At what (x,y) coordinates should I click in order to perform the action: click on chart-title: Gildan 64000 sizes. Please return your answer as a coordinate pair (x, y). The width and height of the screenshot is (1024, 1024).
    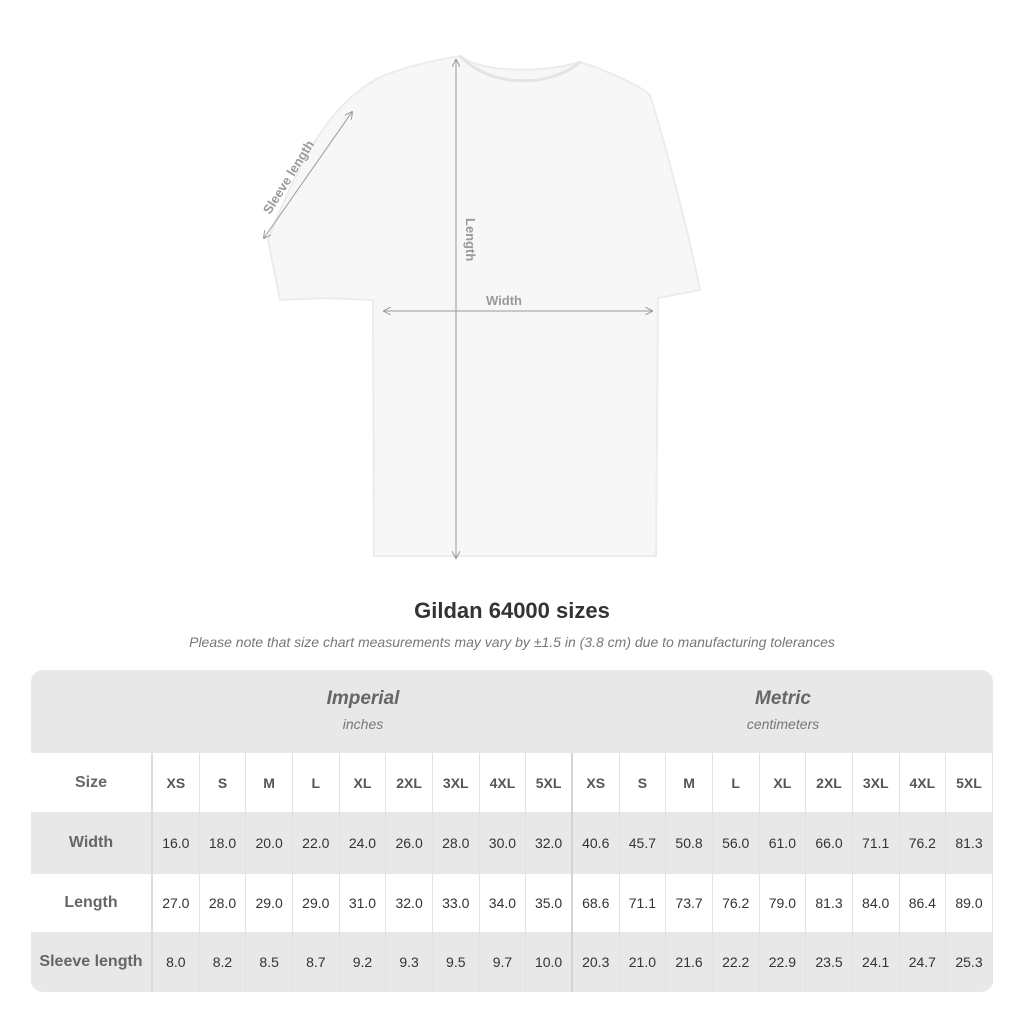
    Looking at the image, I should click on (512, 610).